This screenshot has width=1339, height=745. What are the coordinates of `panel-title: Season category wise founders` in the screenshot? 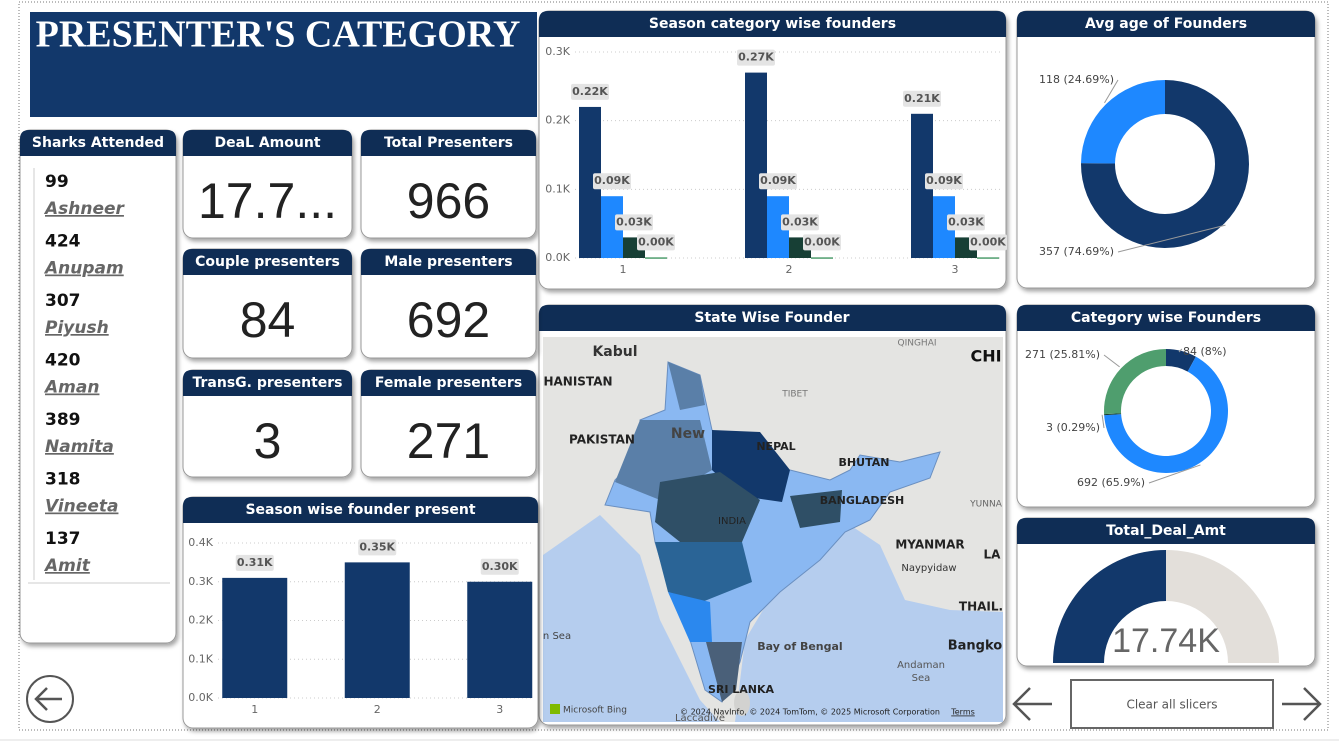 It's located at (772, 24).